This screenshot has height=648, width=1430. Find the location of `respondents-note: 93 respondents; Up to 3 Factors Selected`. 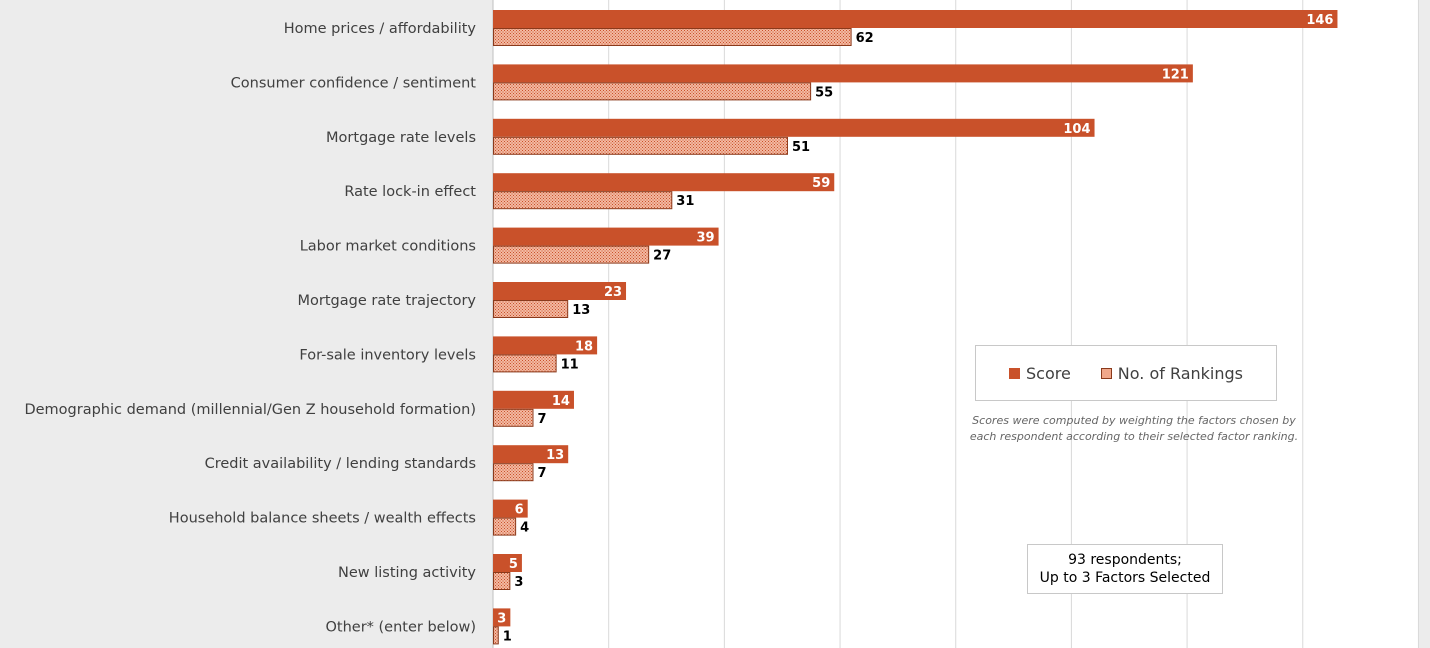

respondents-note: 93 respondents; Up to 3 Factors Selected is located at coordinates (1125, 569).